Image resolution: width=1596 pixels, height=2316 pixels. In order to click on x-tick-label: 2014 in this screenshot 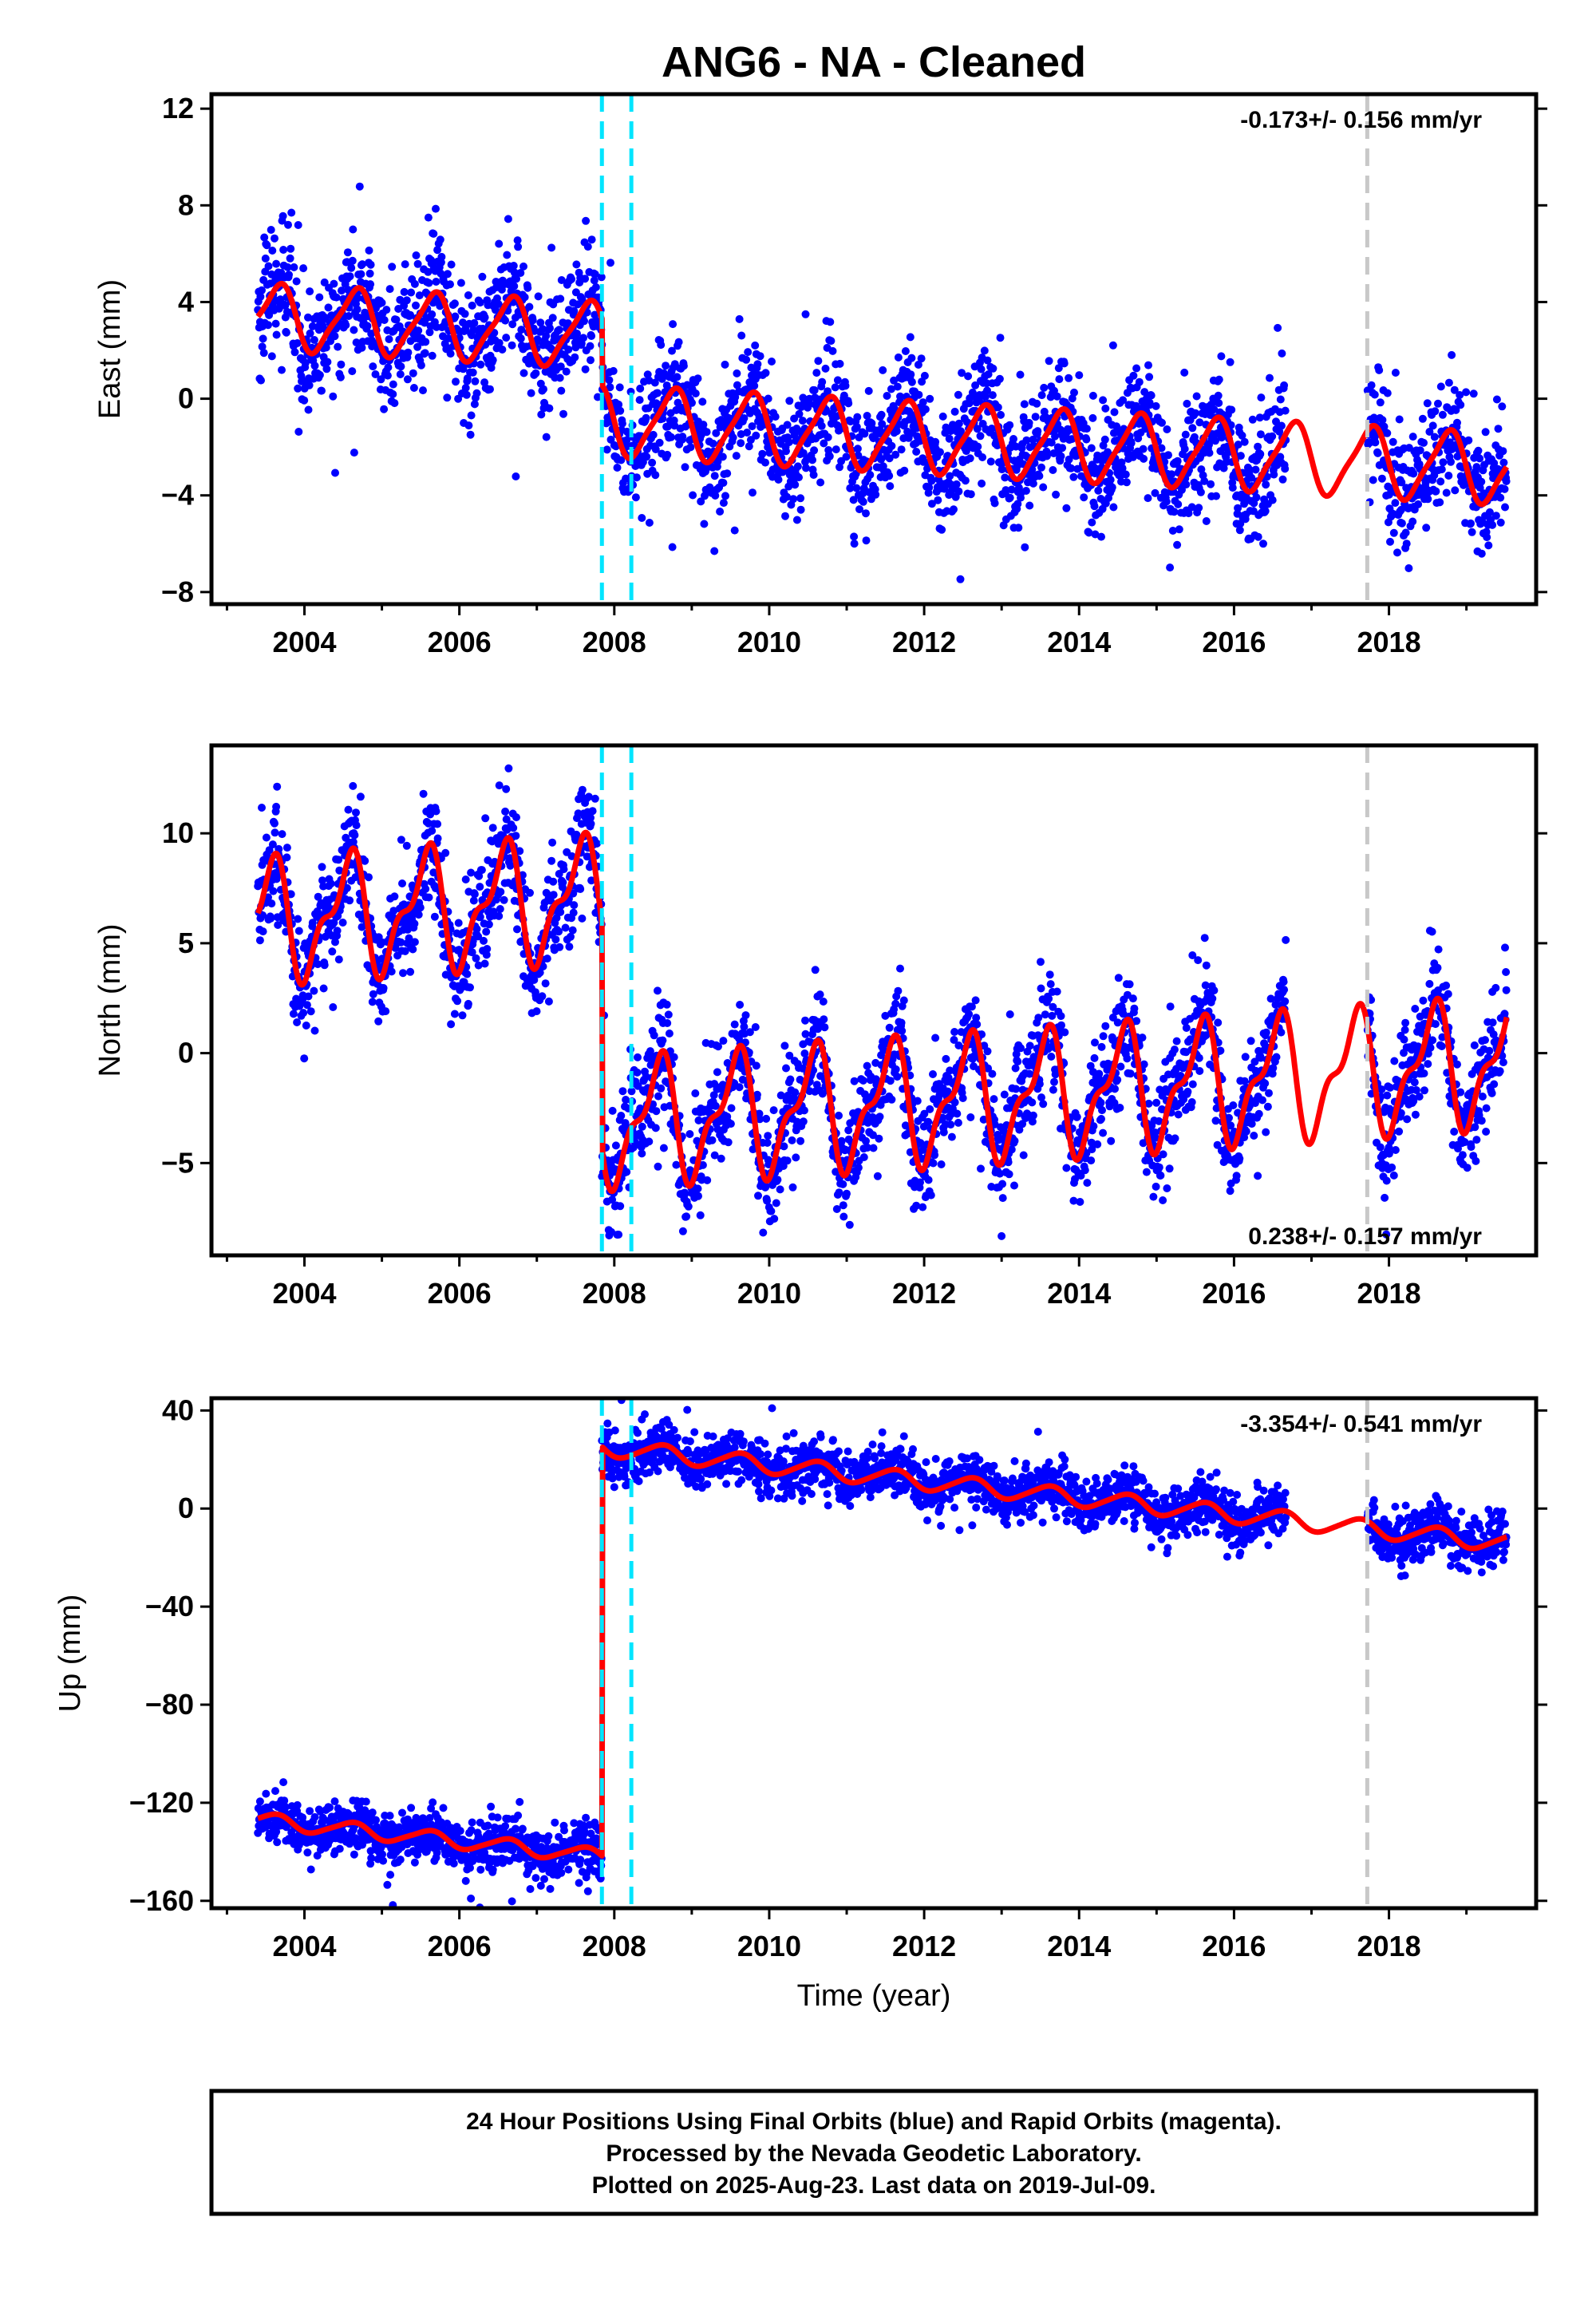, I will do `click(1079, 642)`.